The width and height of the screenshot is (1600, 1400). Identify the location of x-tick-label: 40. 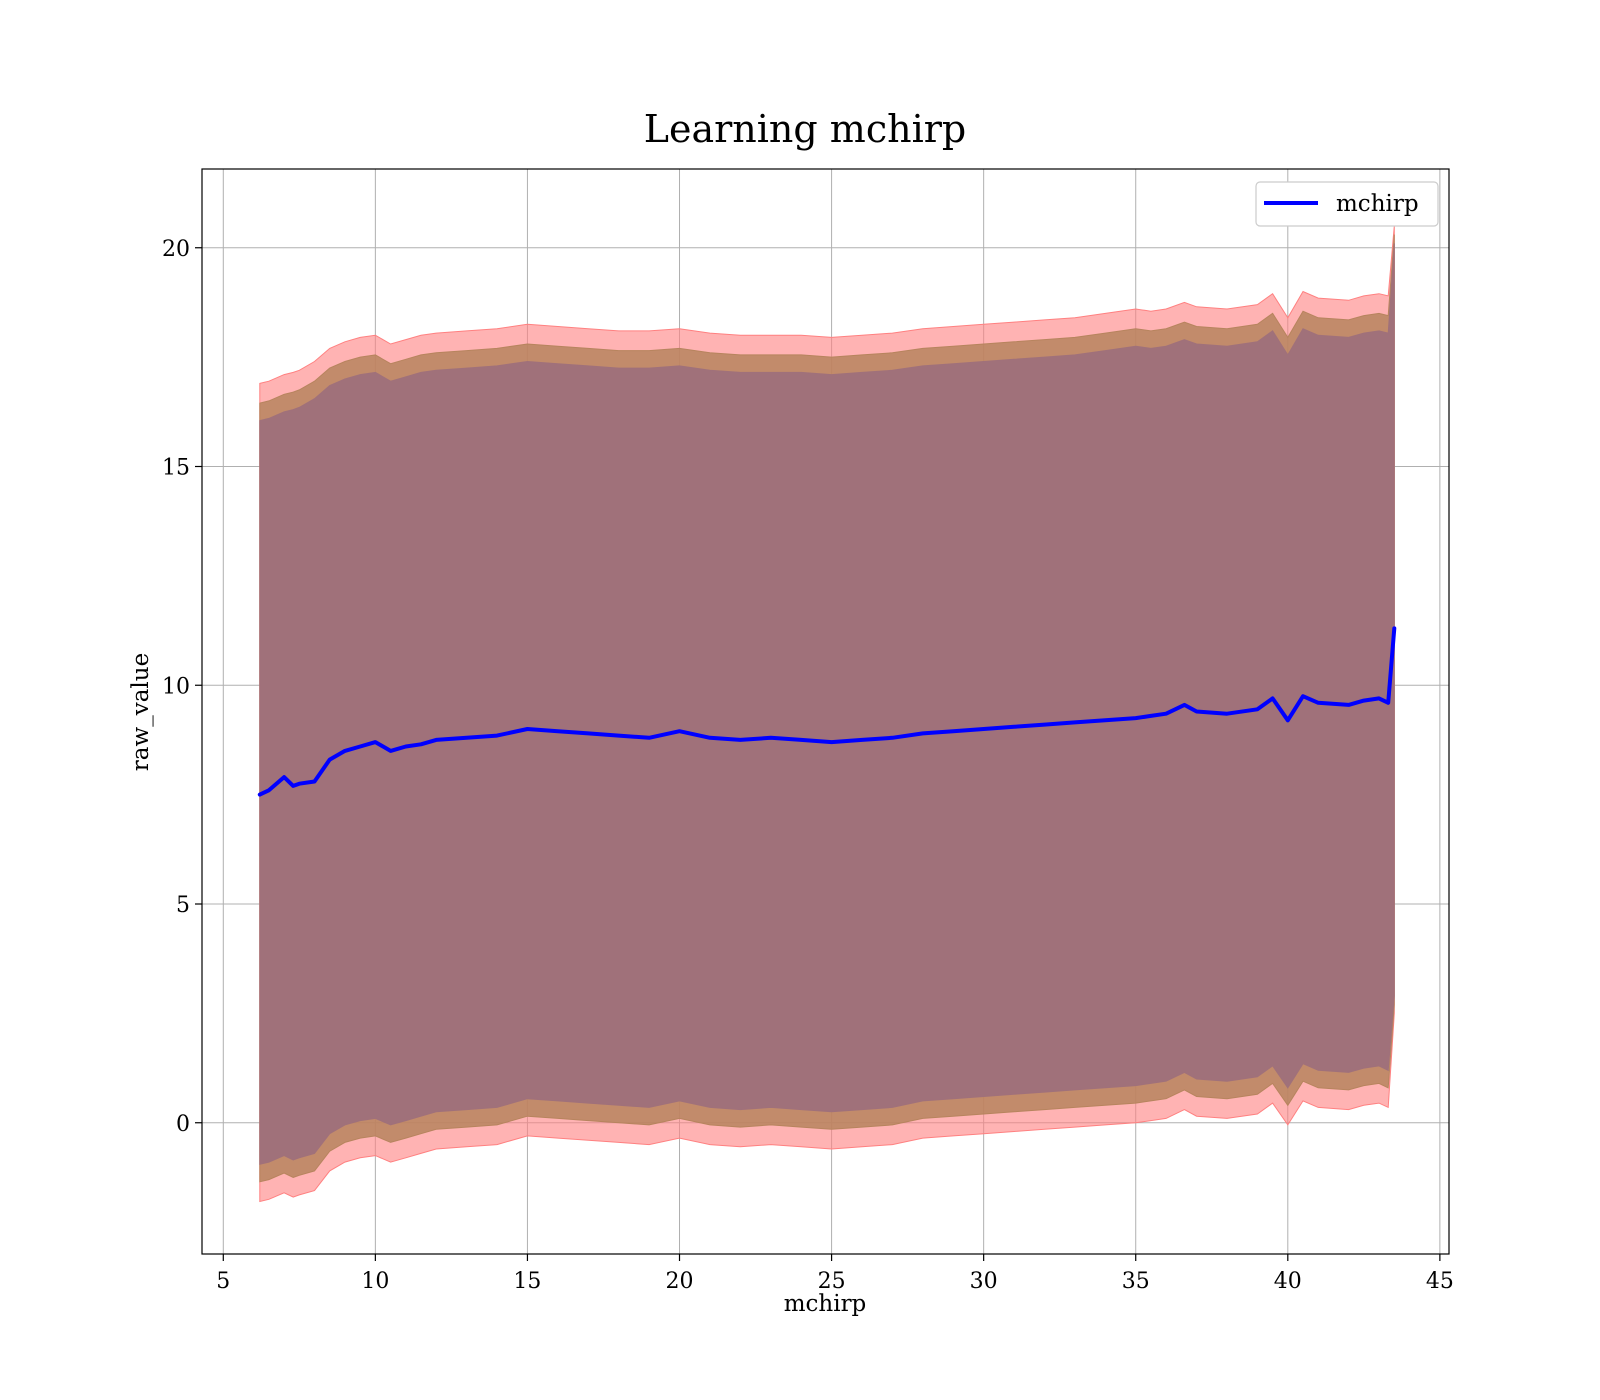
(1288, 1281).